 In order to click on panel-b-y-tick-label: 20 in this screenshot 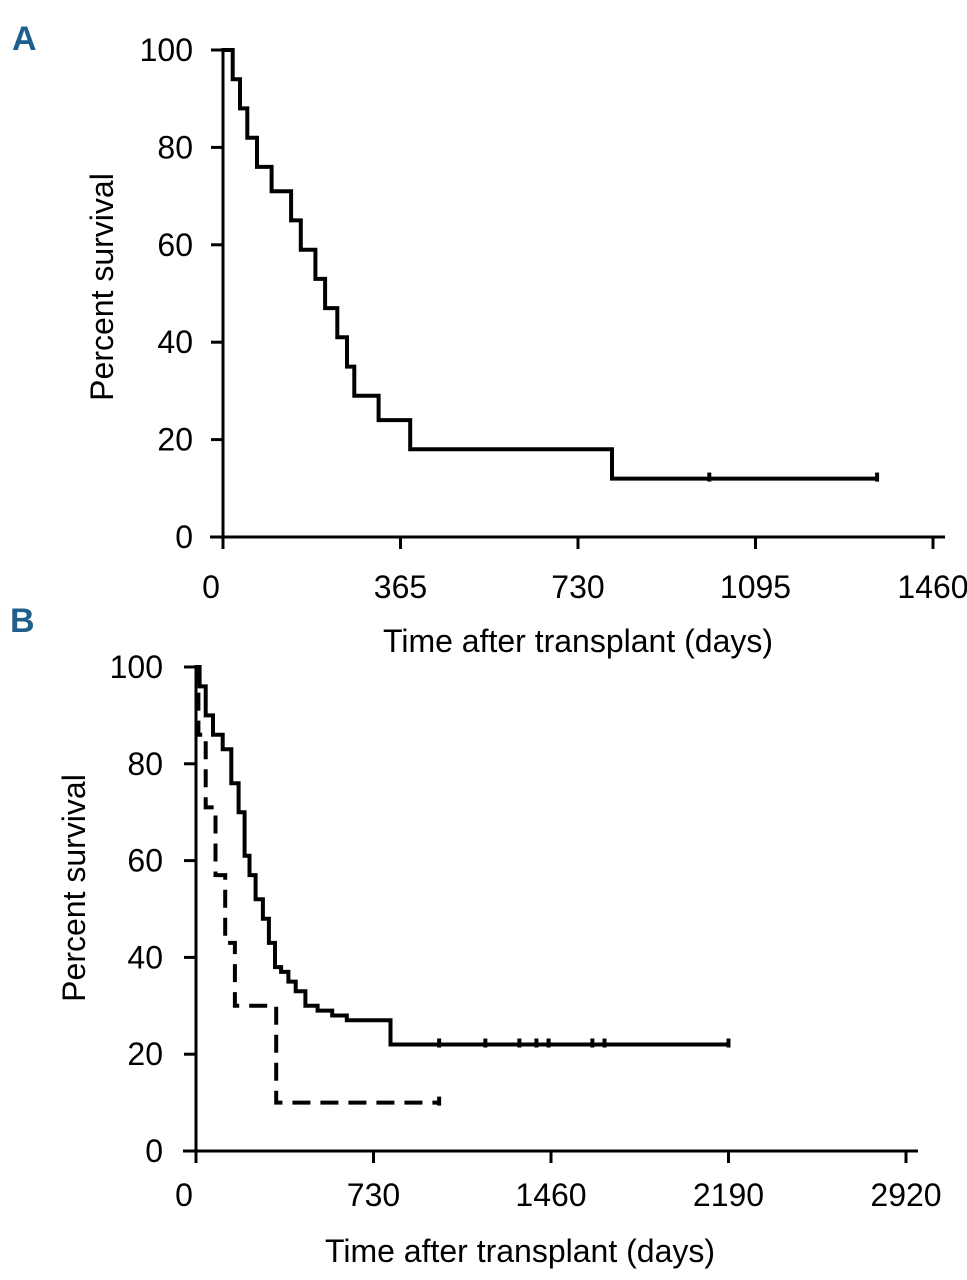, I will do `click(145, 1054)`.